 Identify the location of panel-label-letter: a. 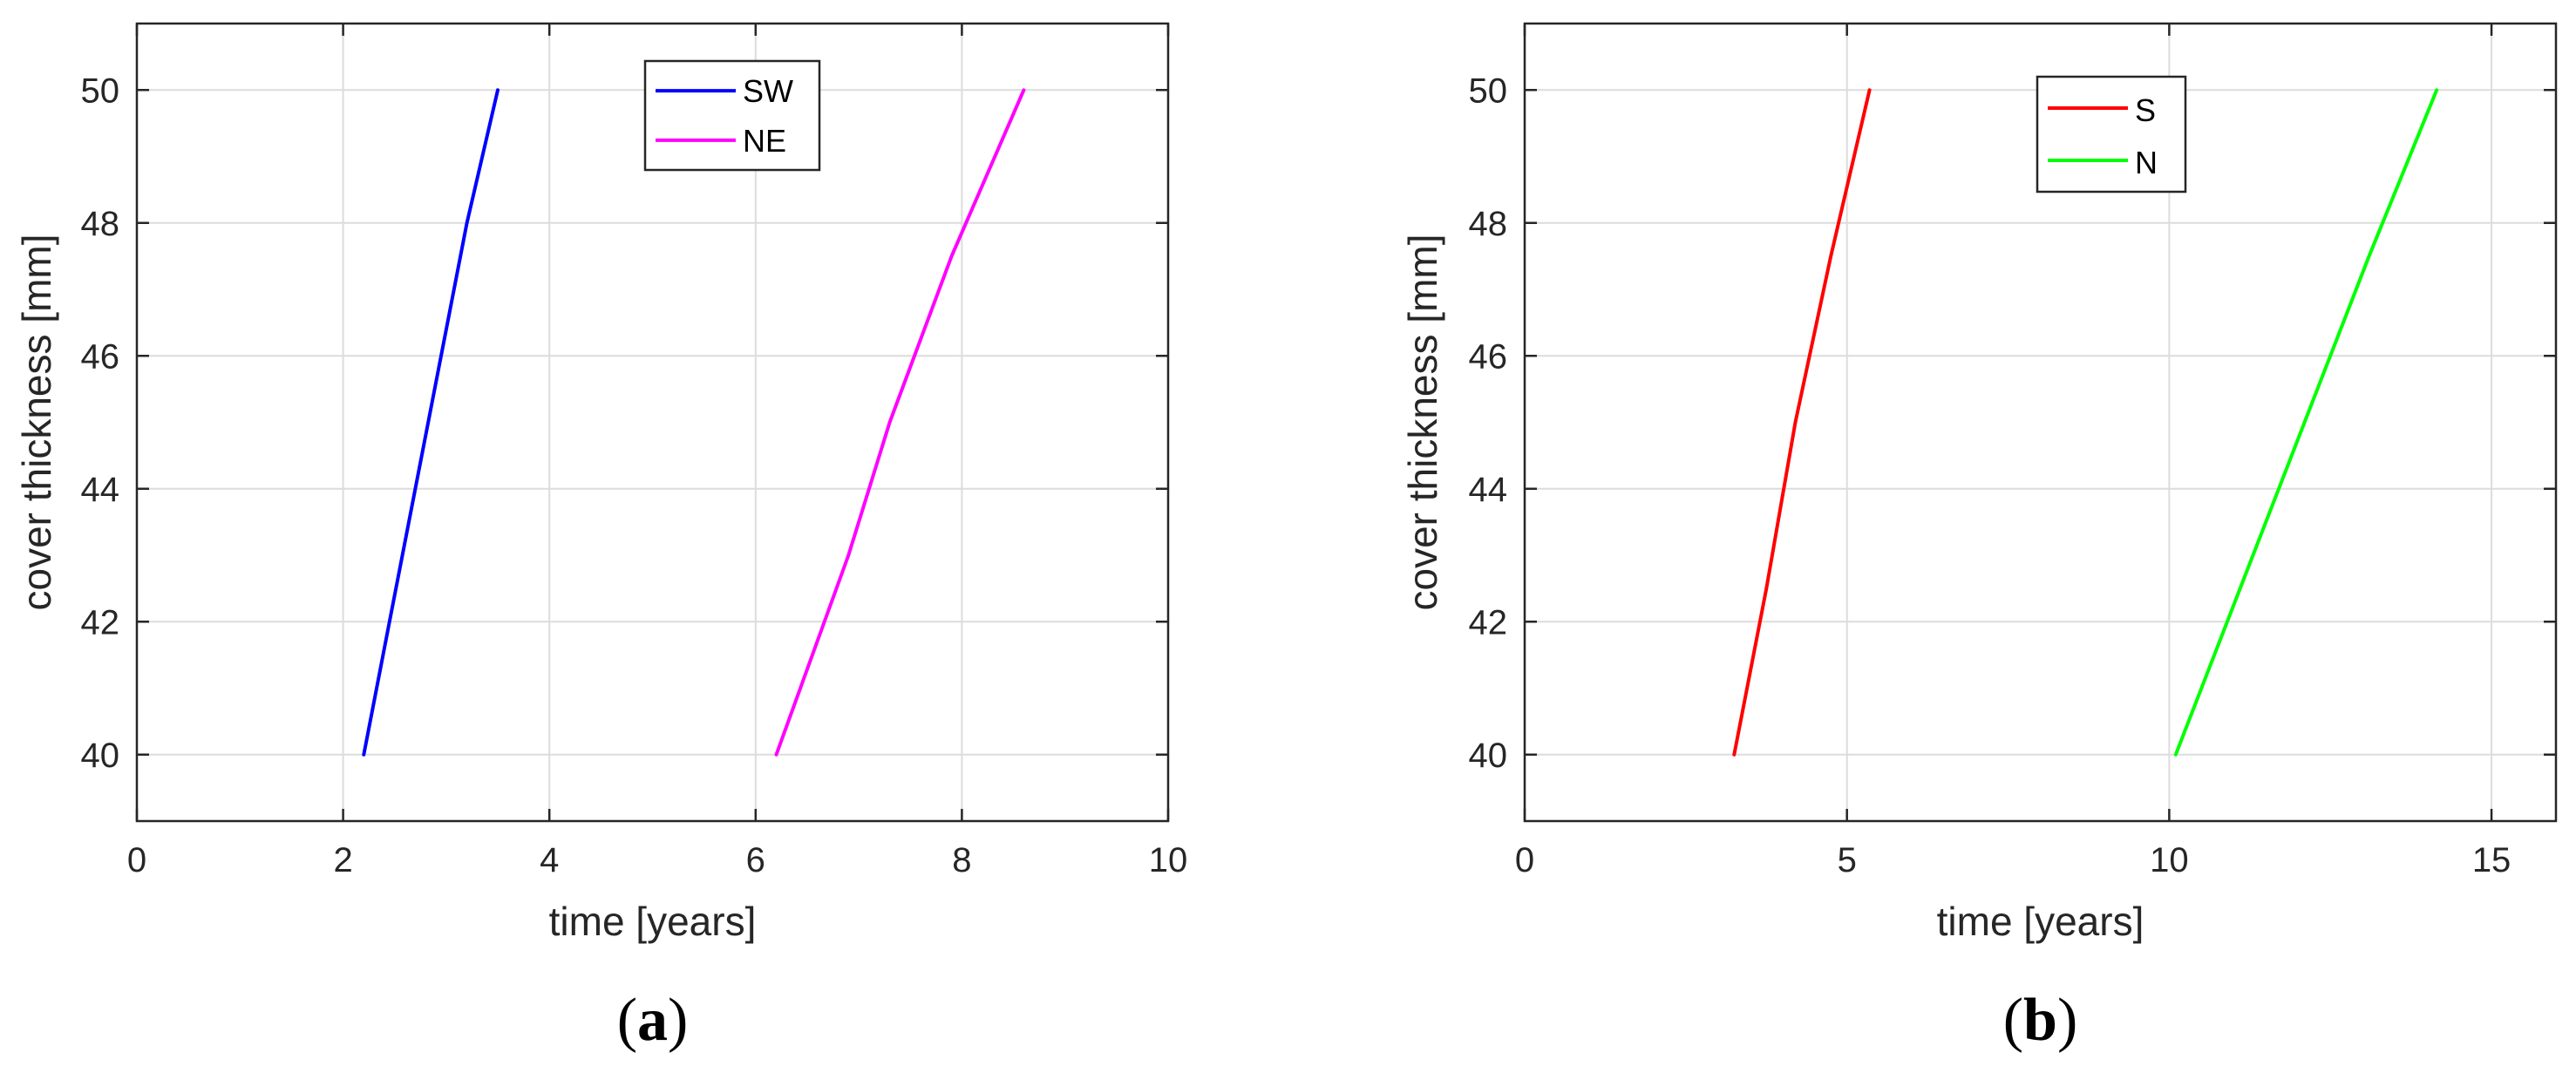
(652, 1020).